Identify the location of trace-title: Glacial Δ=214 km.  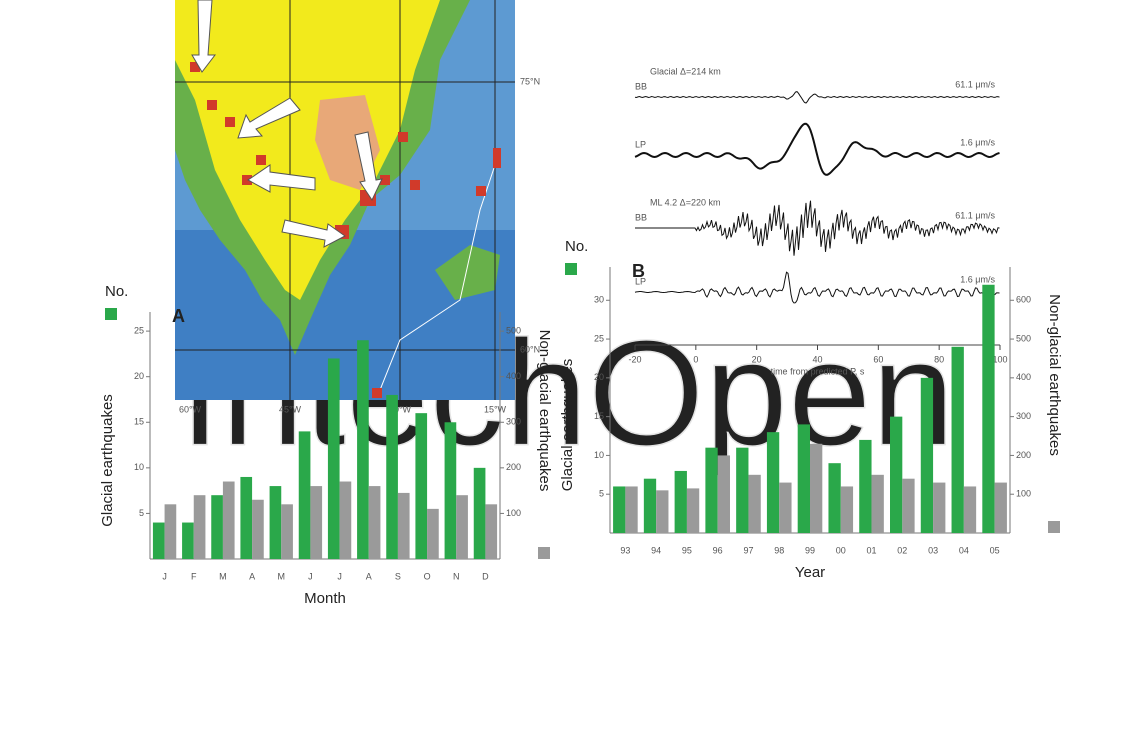
(685, 71).